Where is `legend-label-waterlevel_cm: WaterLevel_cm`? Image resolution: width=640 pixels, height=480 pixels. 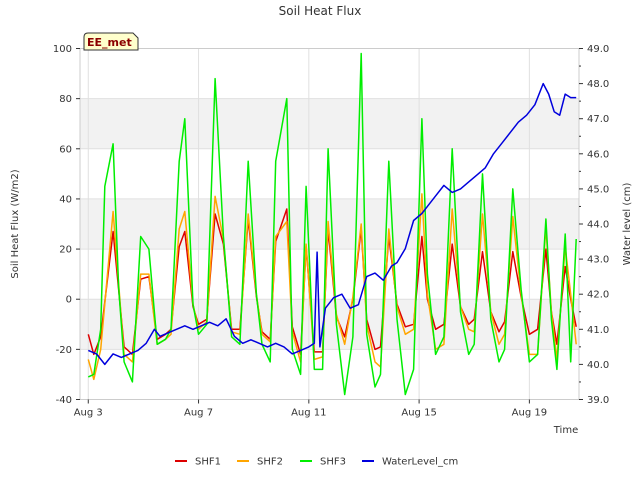 legend-label-waterlevel_cm: WaterLevel_cm is located at coordinates (420, 462).